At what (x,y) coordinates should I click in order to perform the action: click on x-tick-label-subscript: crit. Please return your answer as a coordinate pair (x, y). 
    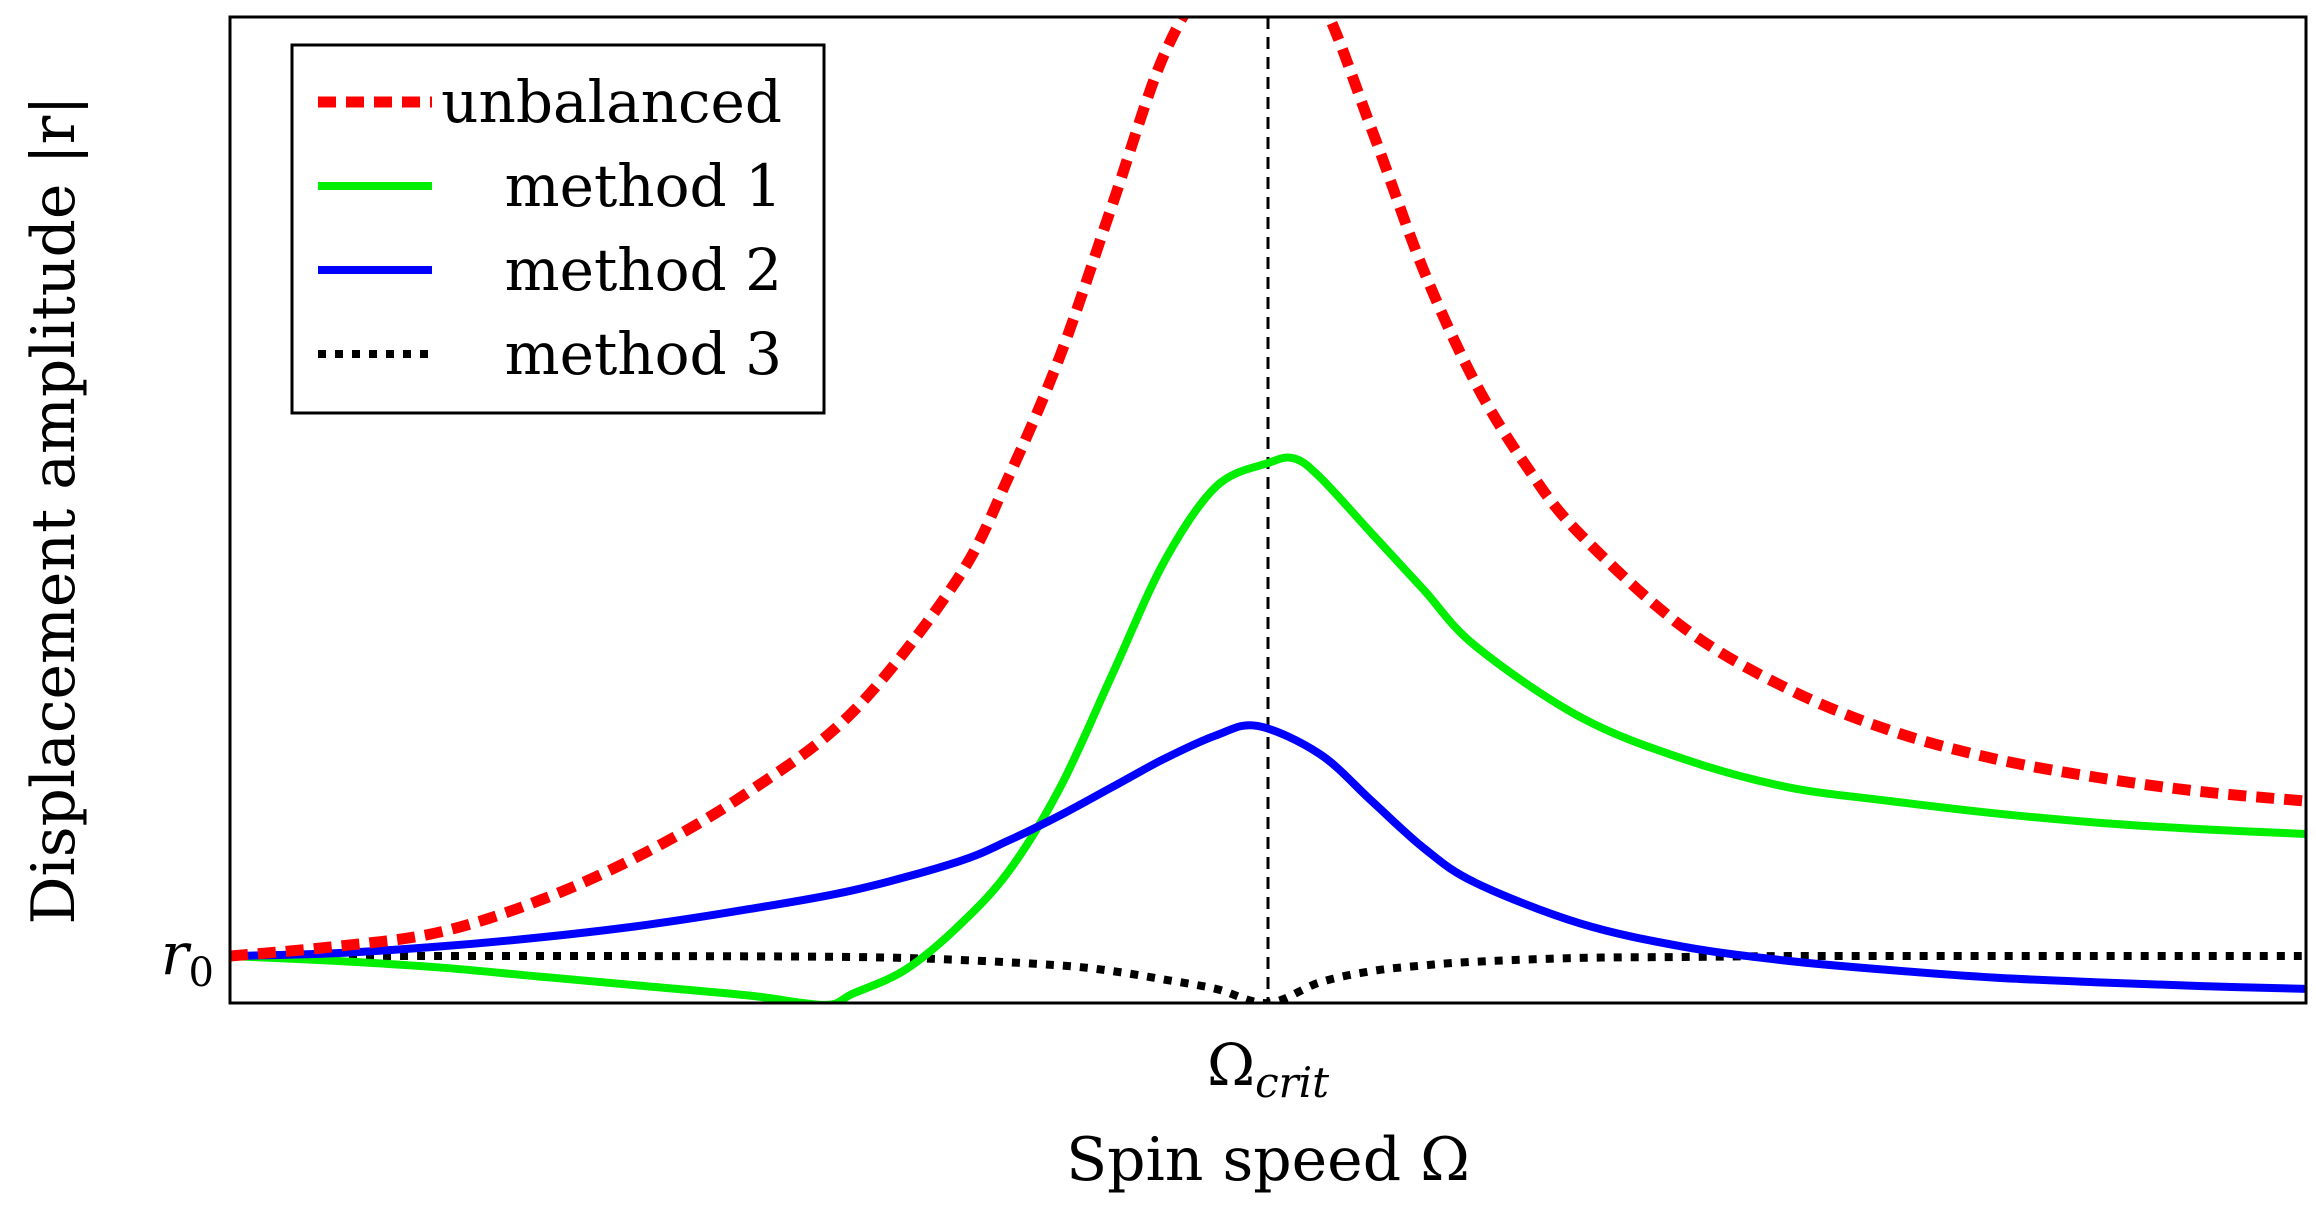
    Looking at the image, I should click on (1292, 1082).